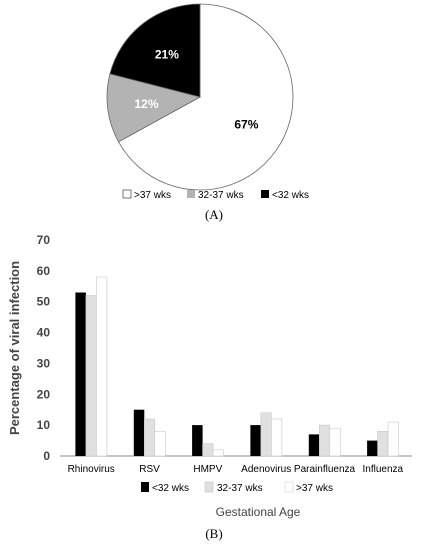 The height and width of the screenshot is (555, 428). What do you see at coordinates (150, 437) in the screenshot?
I see `bar-rsv-32-37-wks` at bounding box center [150, 437].